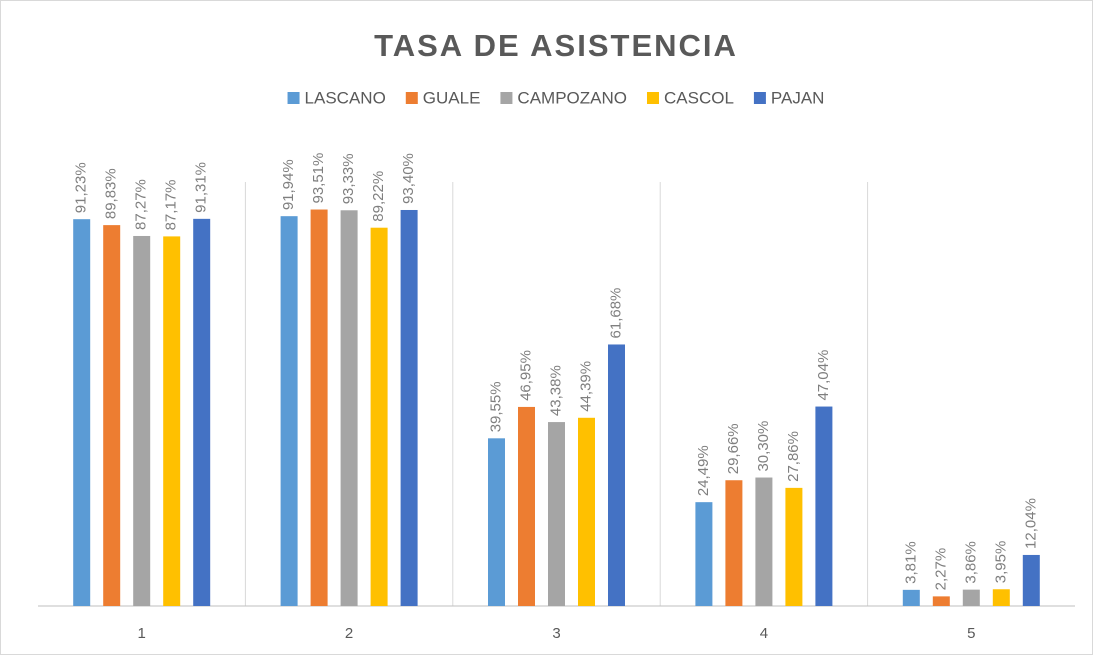 The width and height of the screenshot is (1094, 656). What do you see at coordinates (408, 178) in the screenshot?
I see `data-label: 93,40%` at bounding box center [408, 178].